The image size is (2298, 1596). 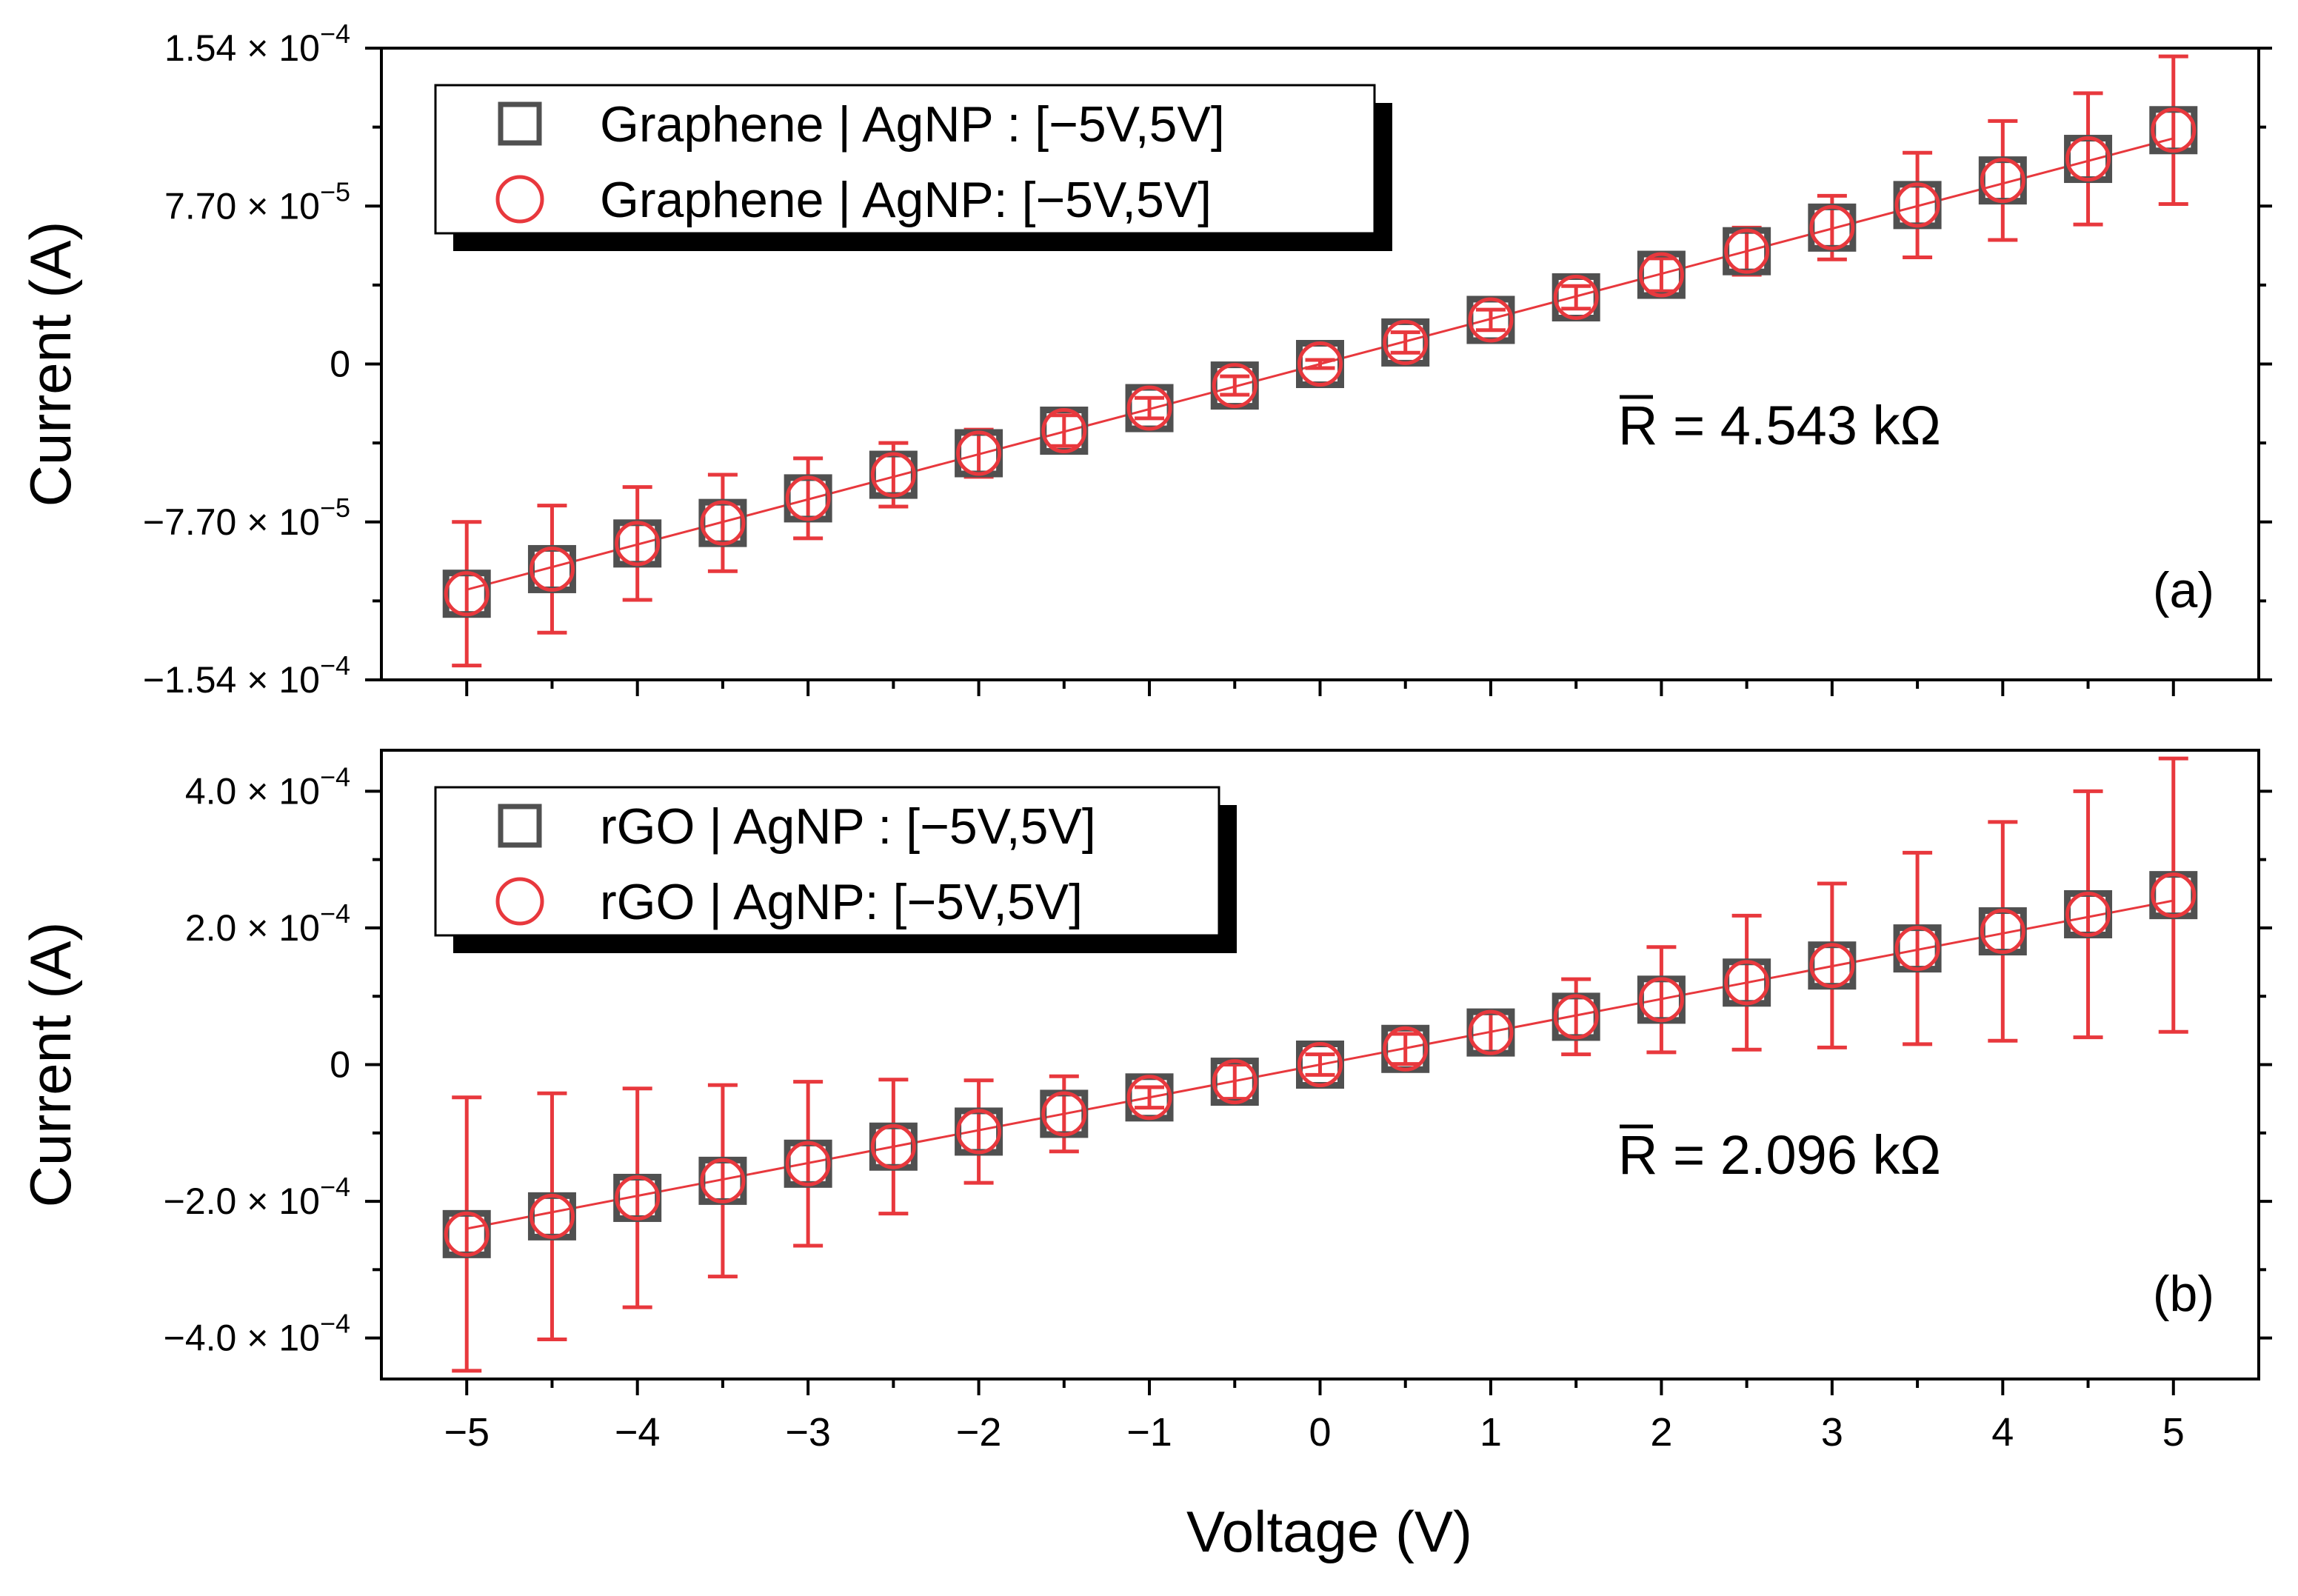 What do you see at coordinates (1780, 1155) in the screenshot?
I see `resistance-annotation: R = 2.096 kΩ` at bounding box center [1780, 1155].